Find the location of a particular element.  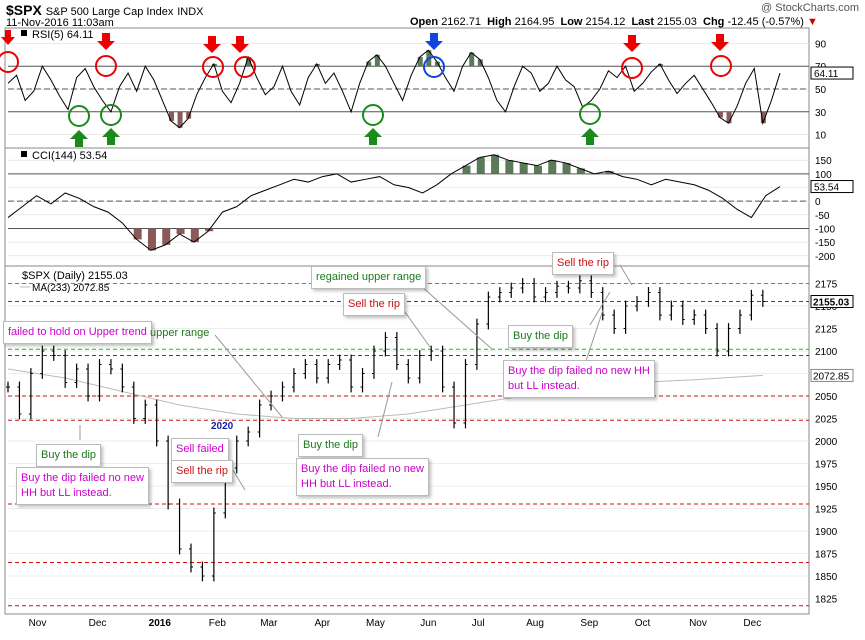

x-tick-label: Feb is located at coordinates (218, 623).